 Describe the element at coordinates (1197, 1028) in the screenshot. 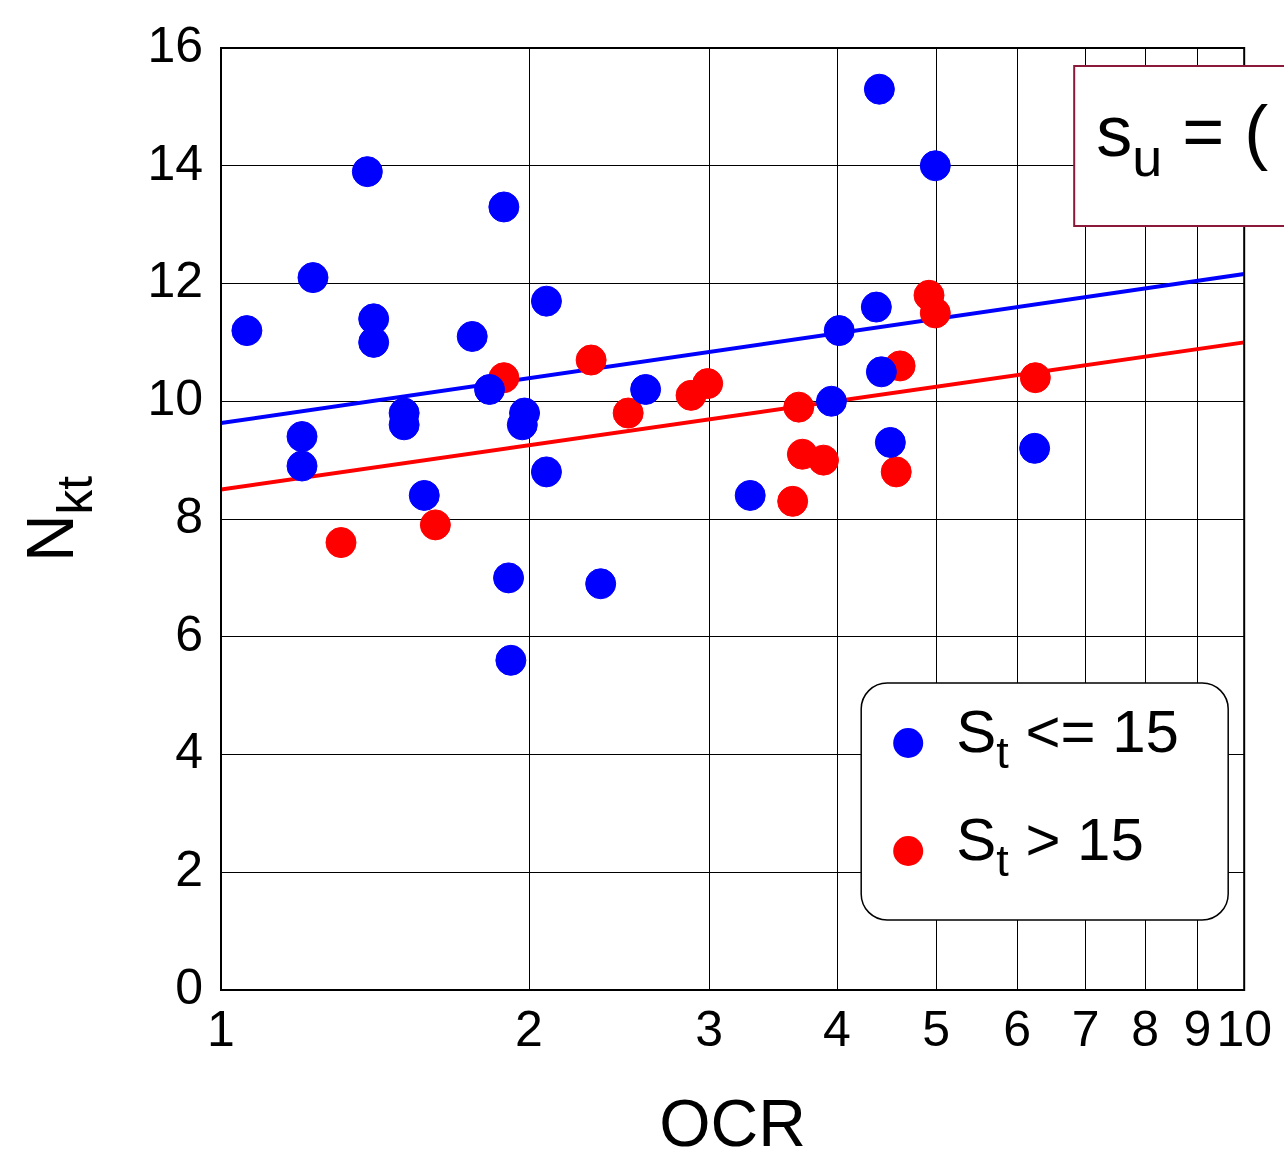

I see `x-tick-label: 9` at that location.